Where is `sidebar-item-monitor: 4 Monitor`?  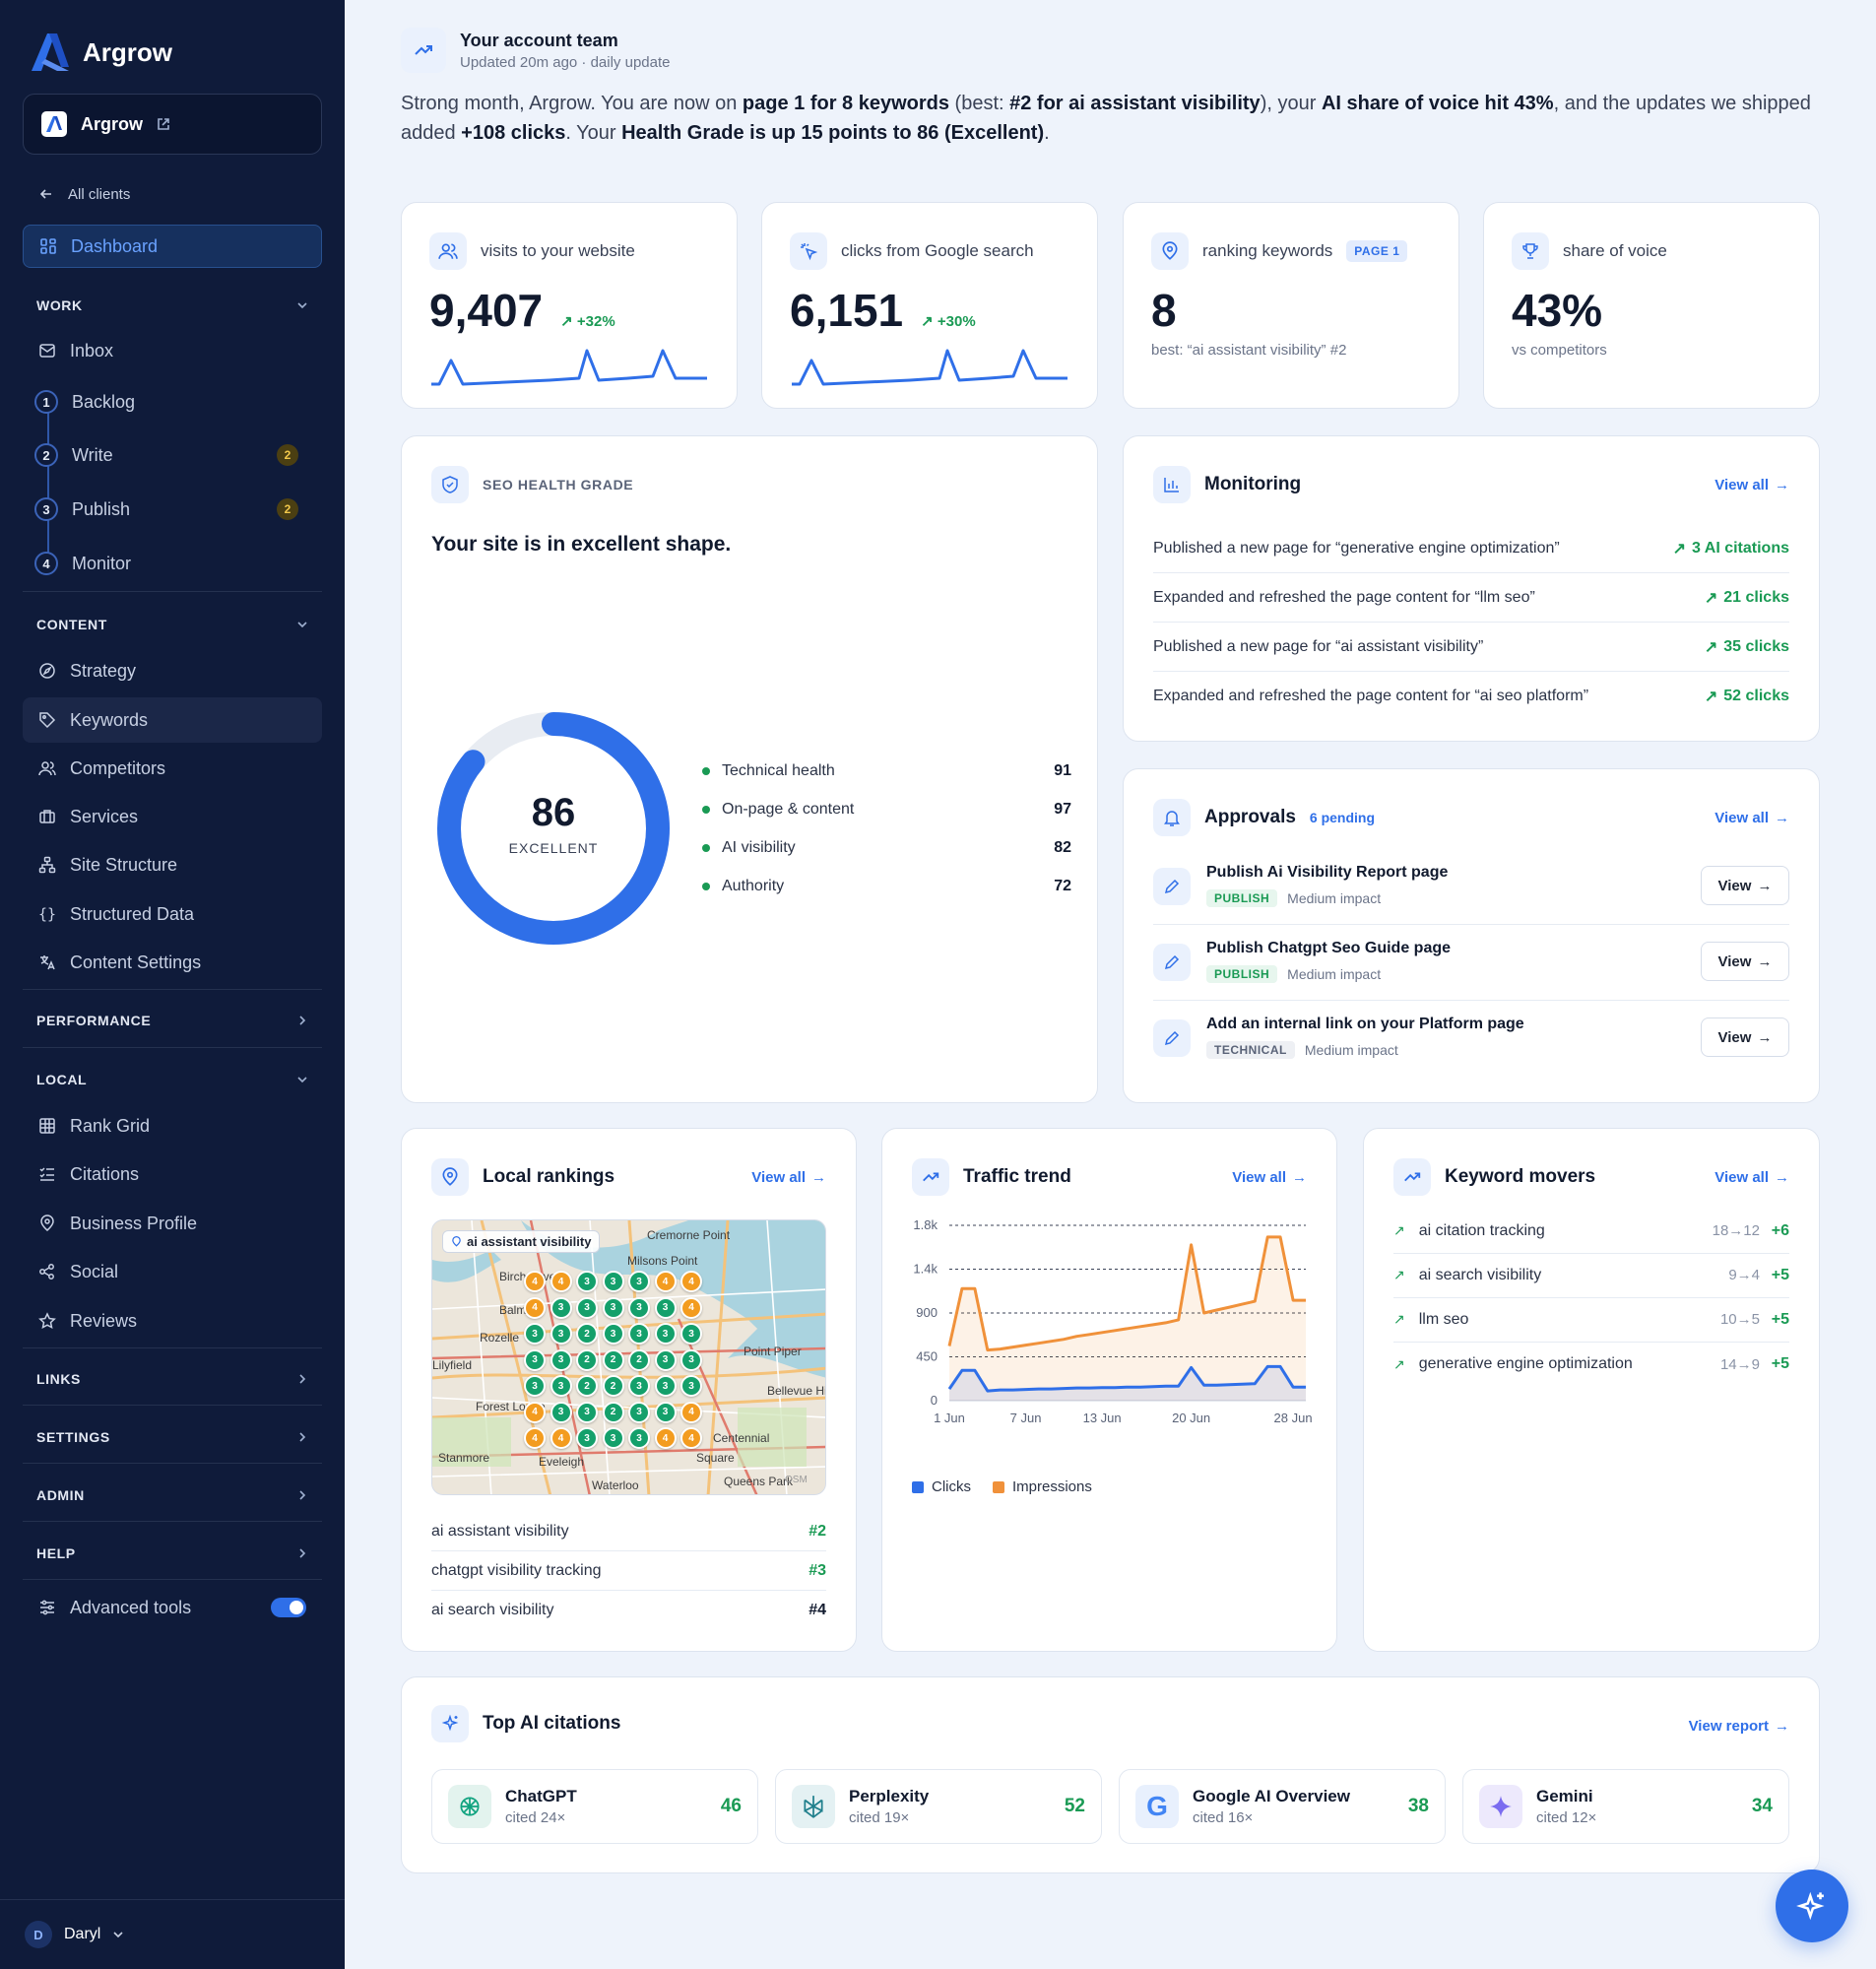
sidebar-item-monitor: 4 Monitor is located at coordinates (169, 563).